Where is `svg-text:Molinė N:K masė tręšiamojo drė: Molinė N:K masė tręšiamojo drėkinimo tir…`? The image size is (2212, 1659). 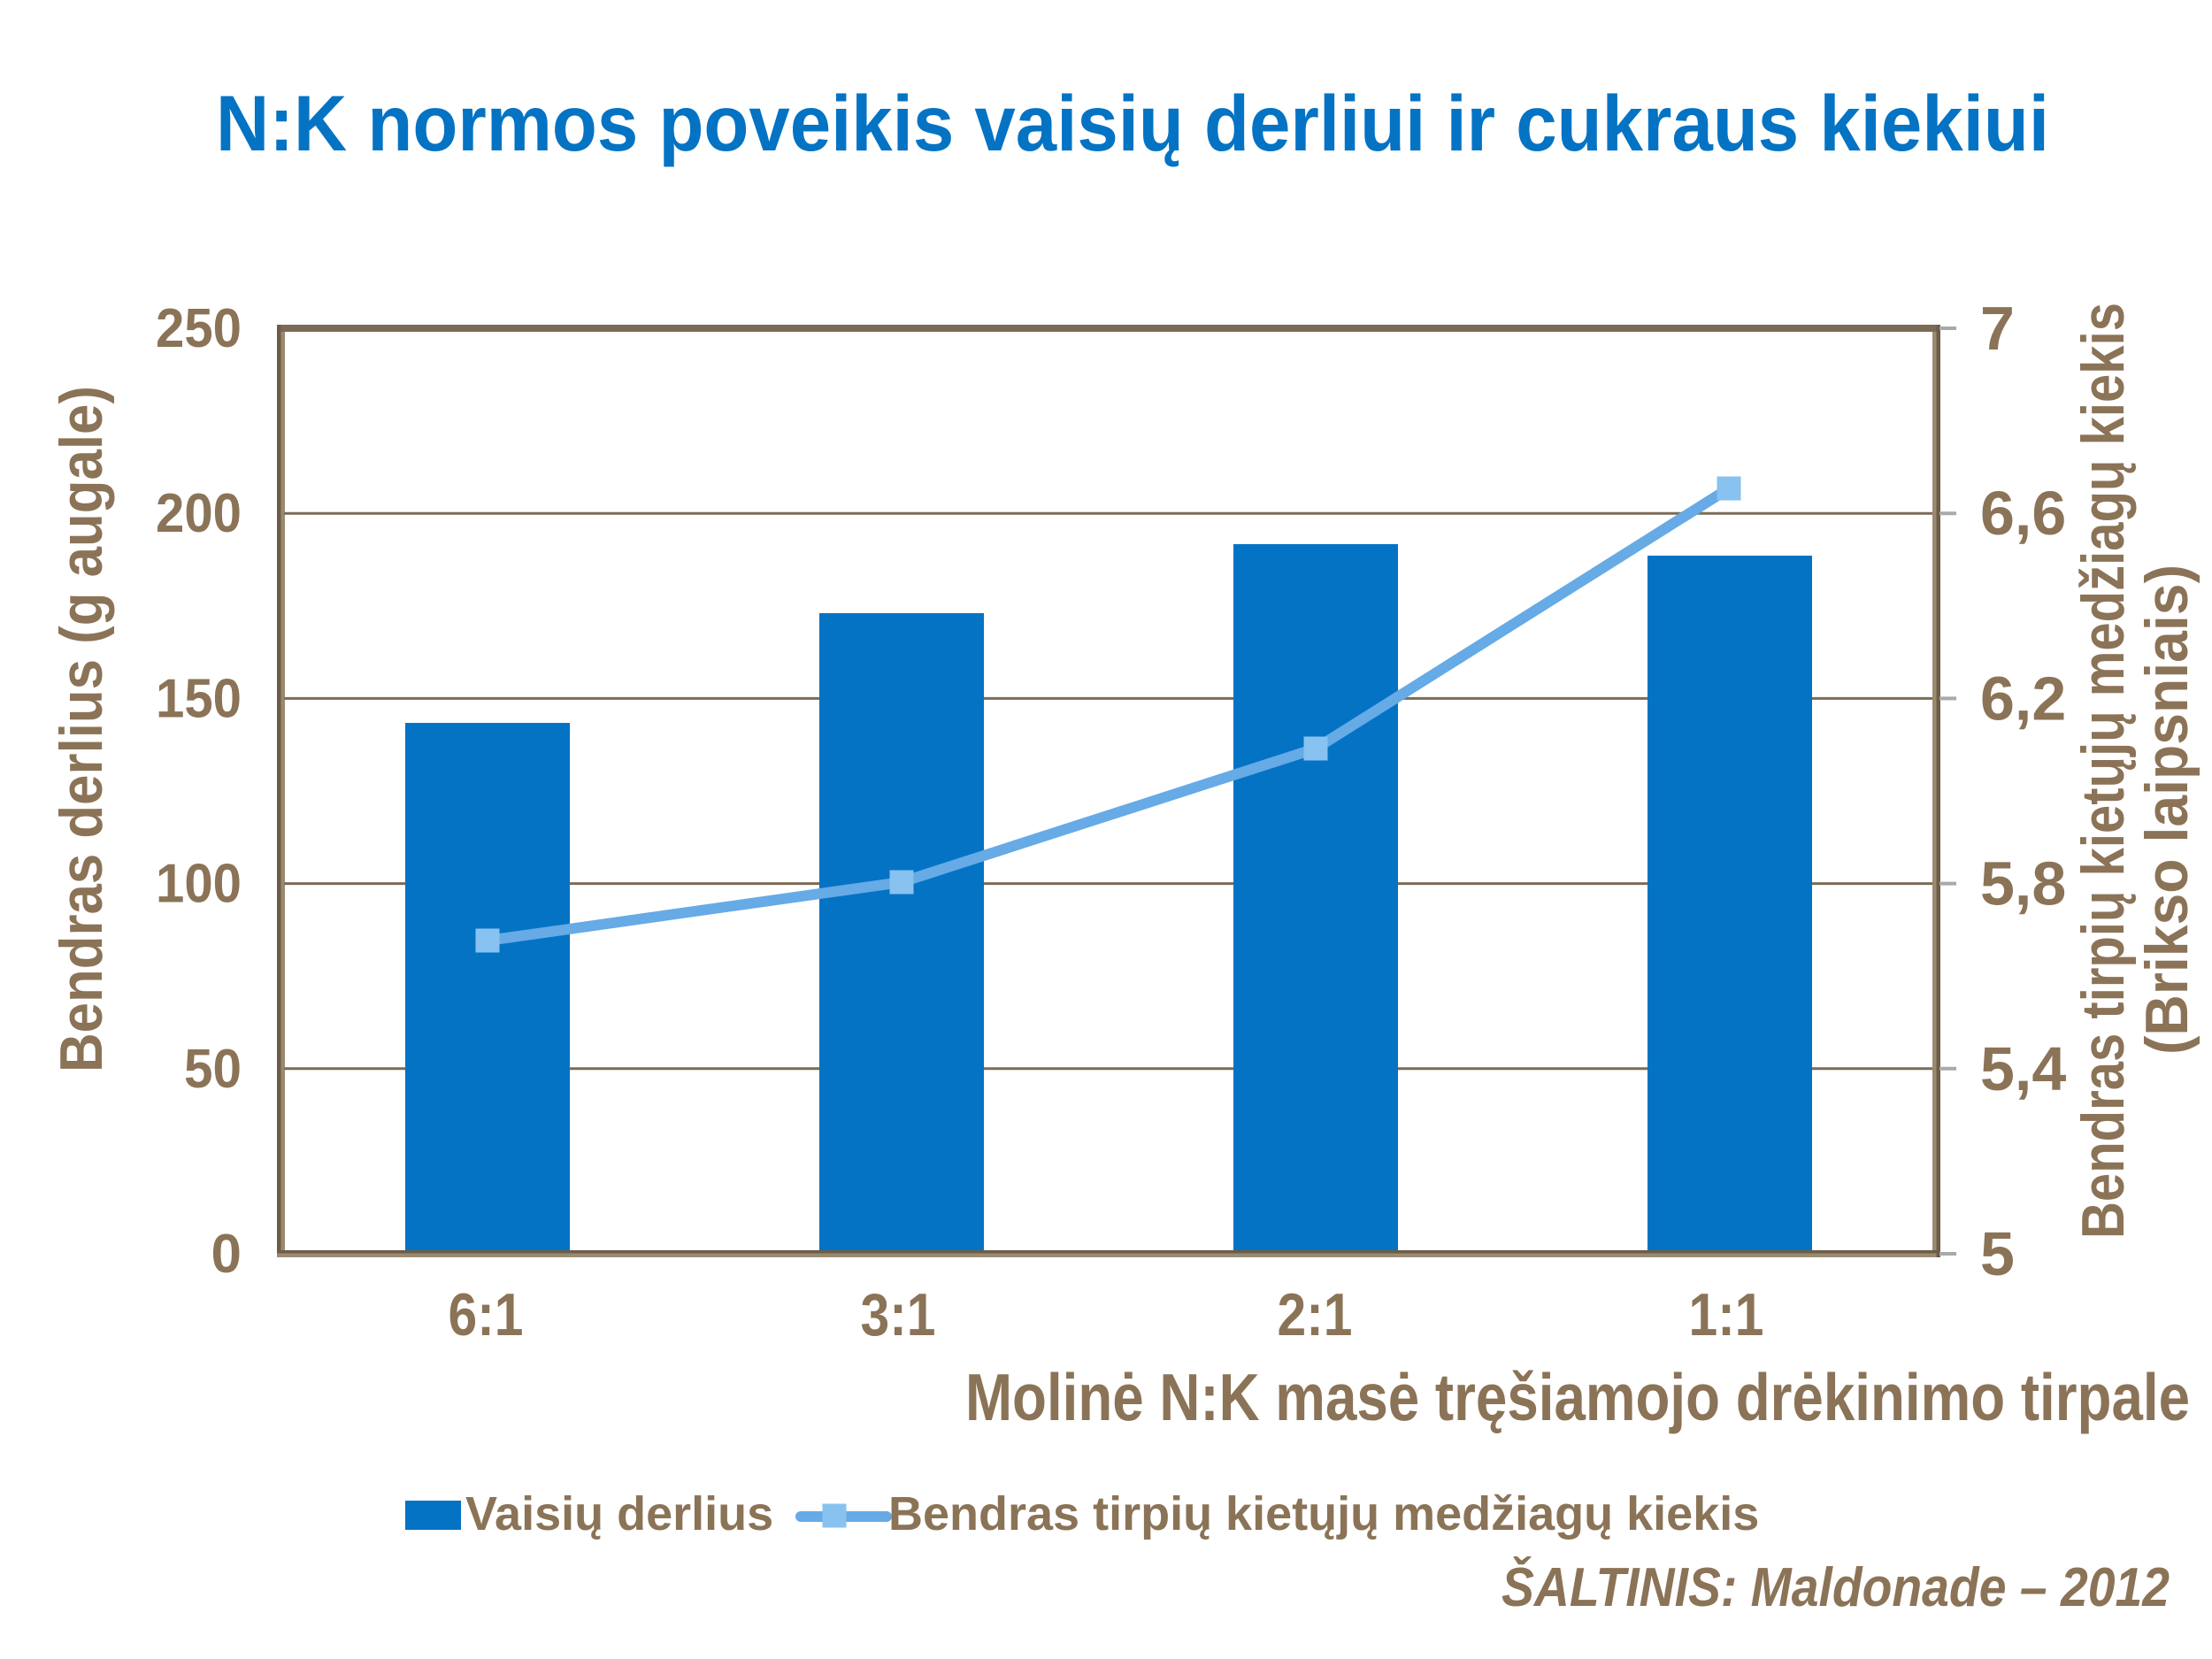 svg-text:Molinė N:K masė tręšiamojo drė: Molinė N:K masė tręšiamojo drėkinimo tir… is located at coordinates (1578, 1397).